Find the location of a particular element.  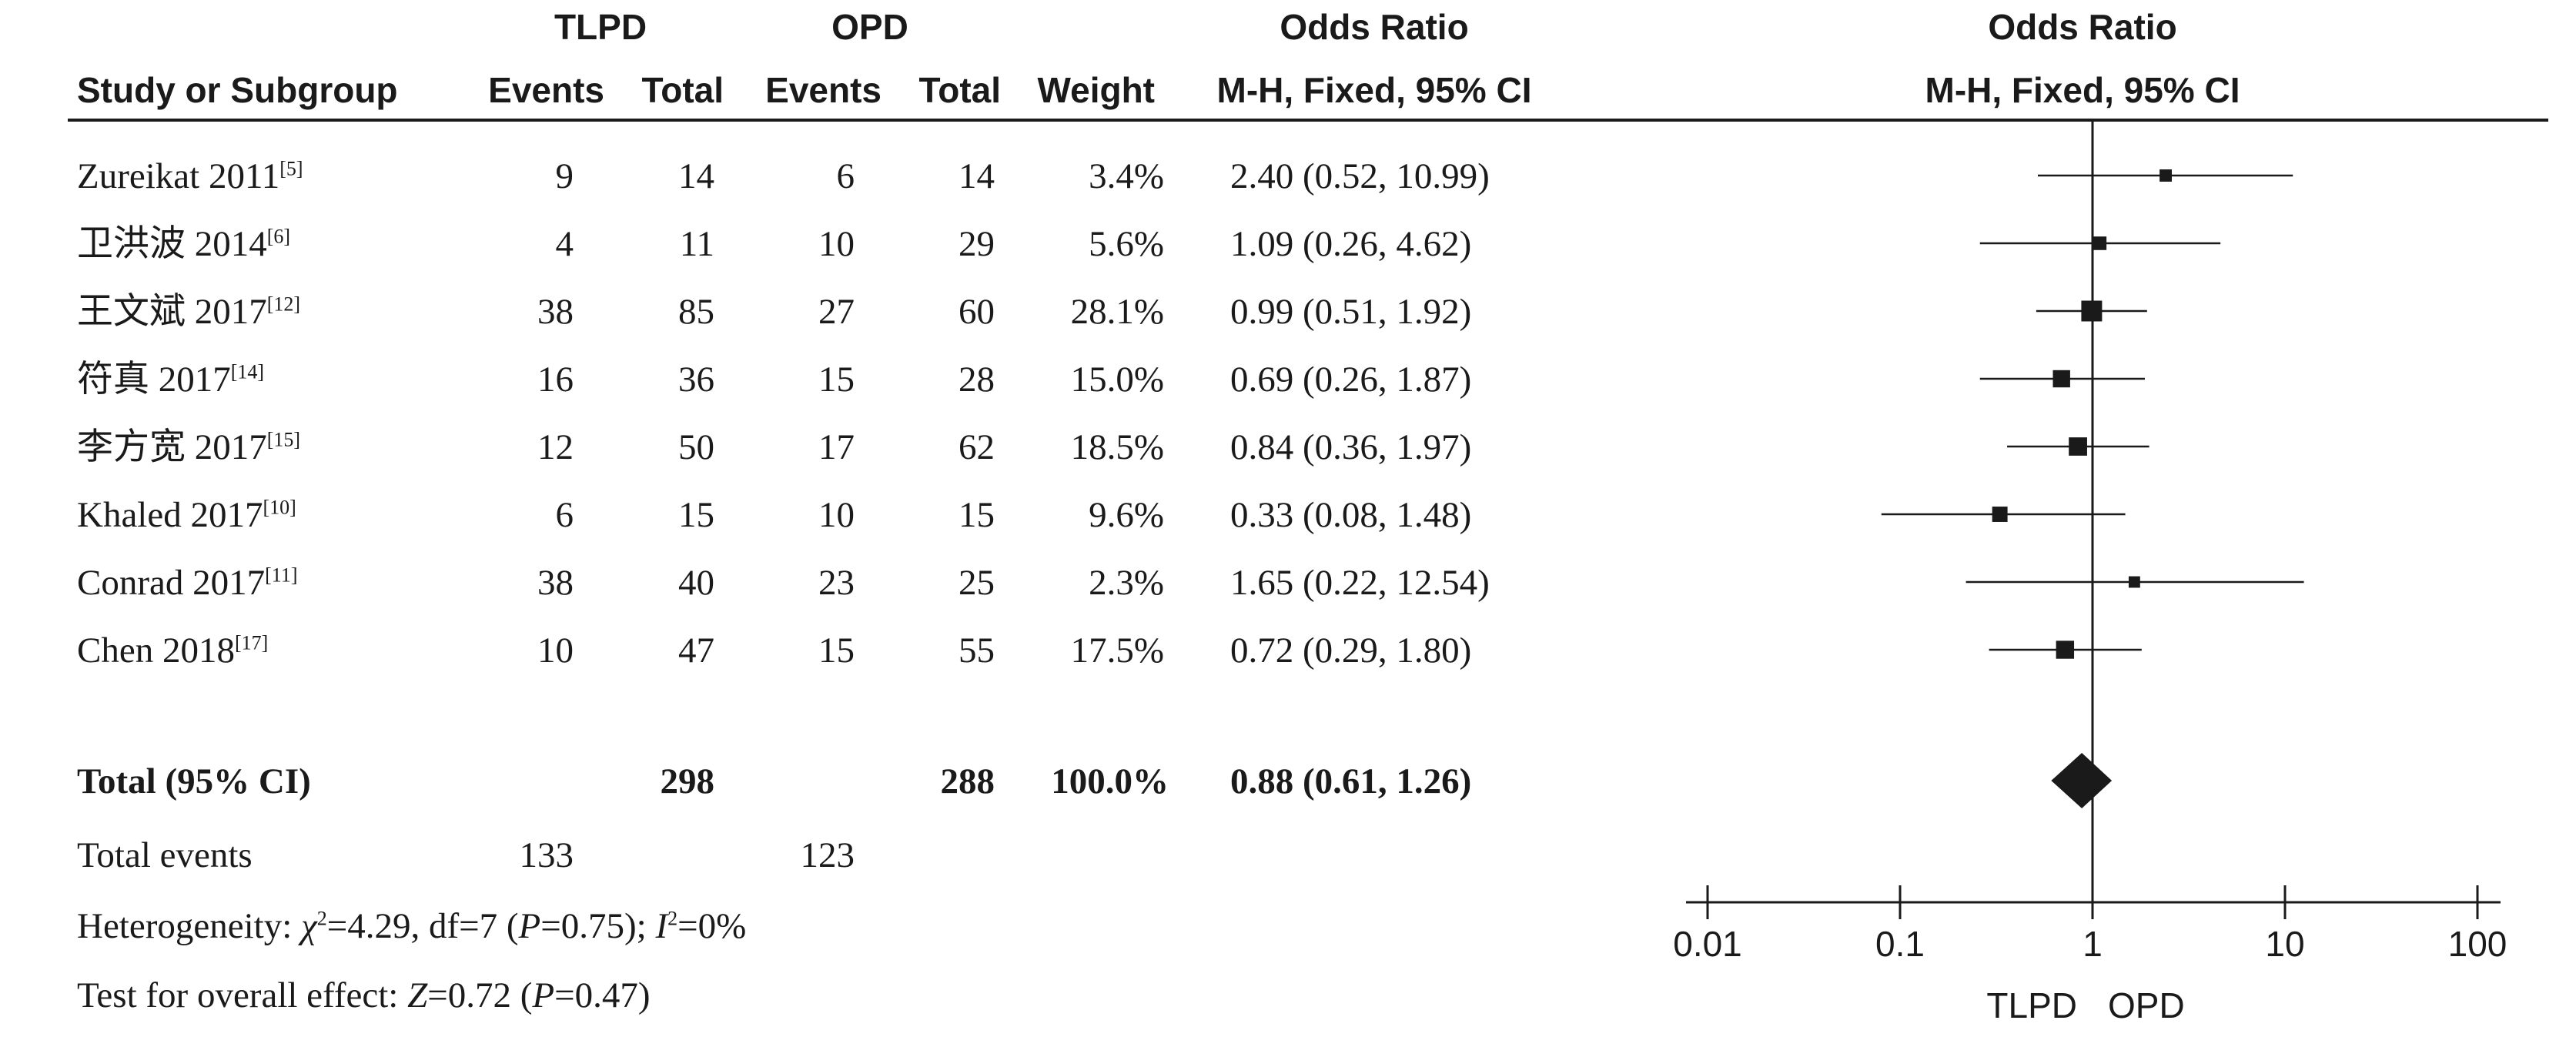

group2-header: OPD is located at coordinates (870, 27).